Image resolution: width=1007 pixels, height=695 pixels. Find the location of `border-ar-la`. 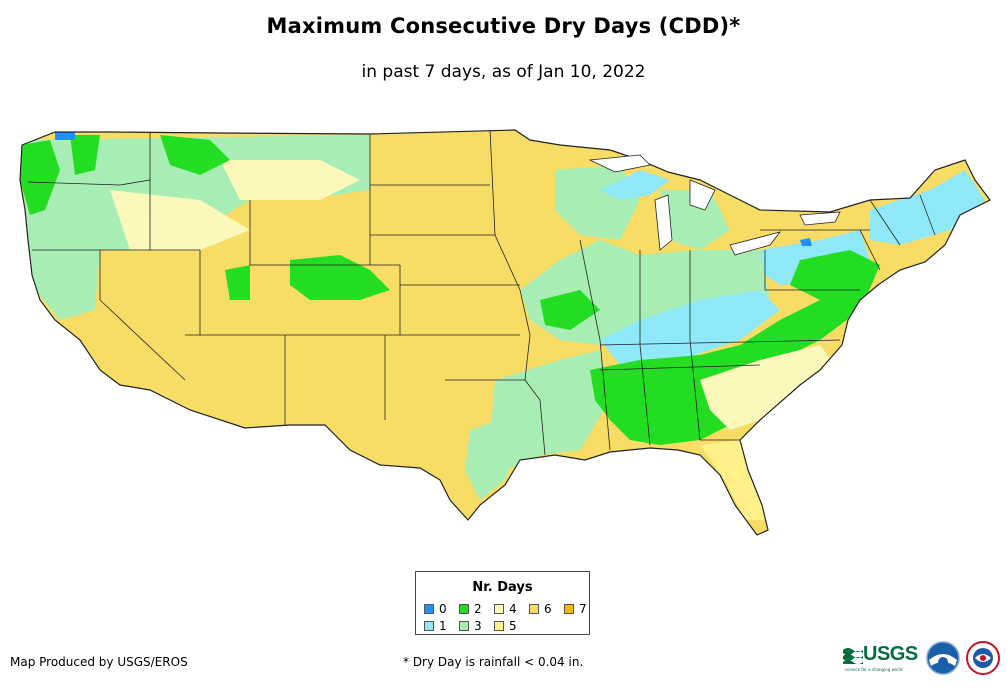

border-ar-la is located at coordinates (535, 417).